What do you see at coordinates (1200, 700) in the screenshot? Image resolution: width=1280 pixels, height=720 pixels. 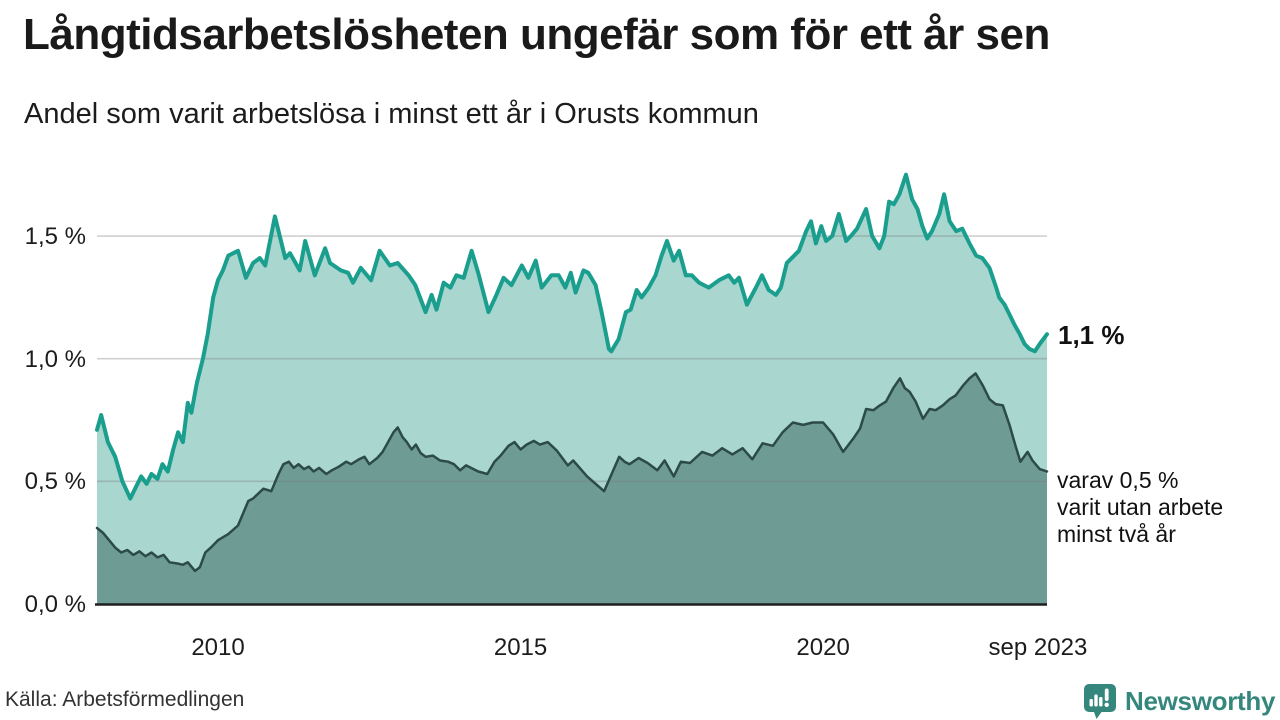 I see `newsworthy-wordmark: Newsworthy` at bounding box center [1200, 700].